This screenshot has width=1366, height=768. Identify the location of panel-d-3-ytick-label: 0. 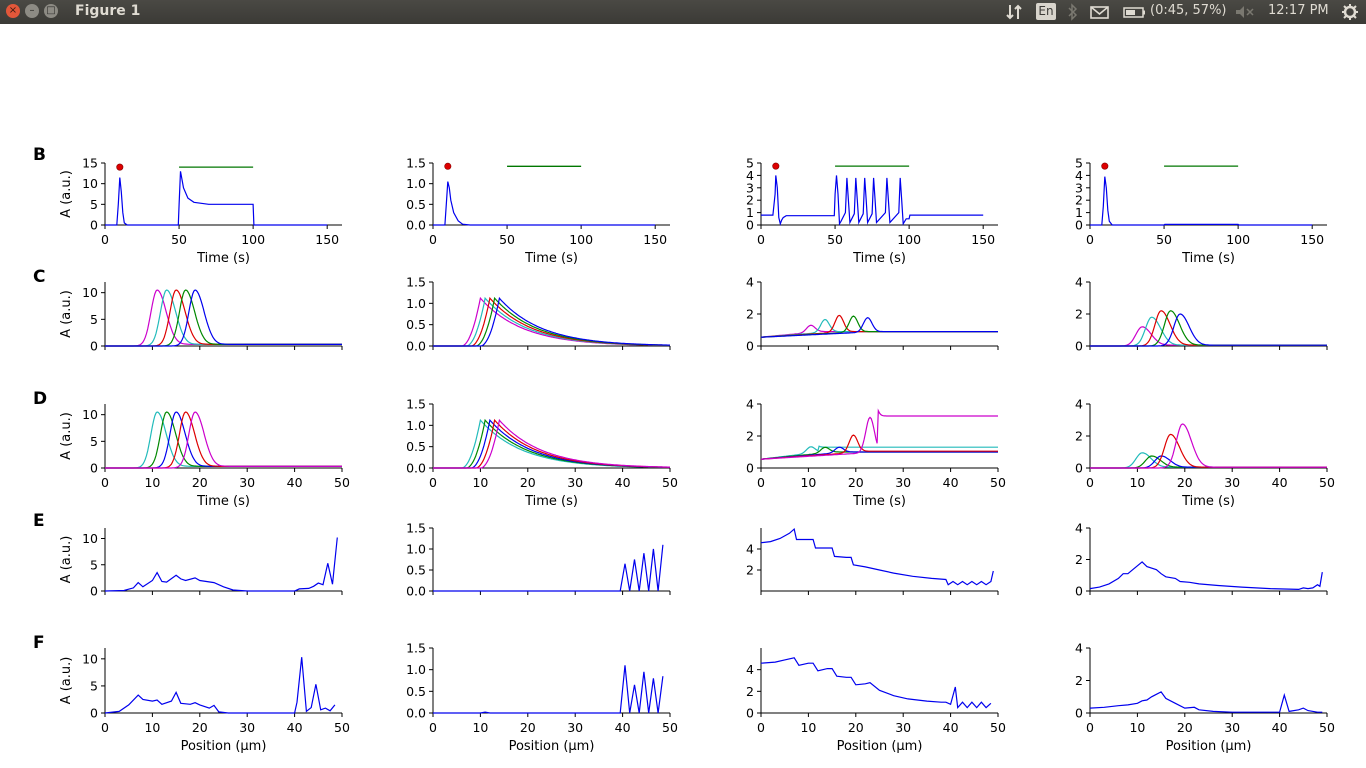
(750, 468).